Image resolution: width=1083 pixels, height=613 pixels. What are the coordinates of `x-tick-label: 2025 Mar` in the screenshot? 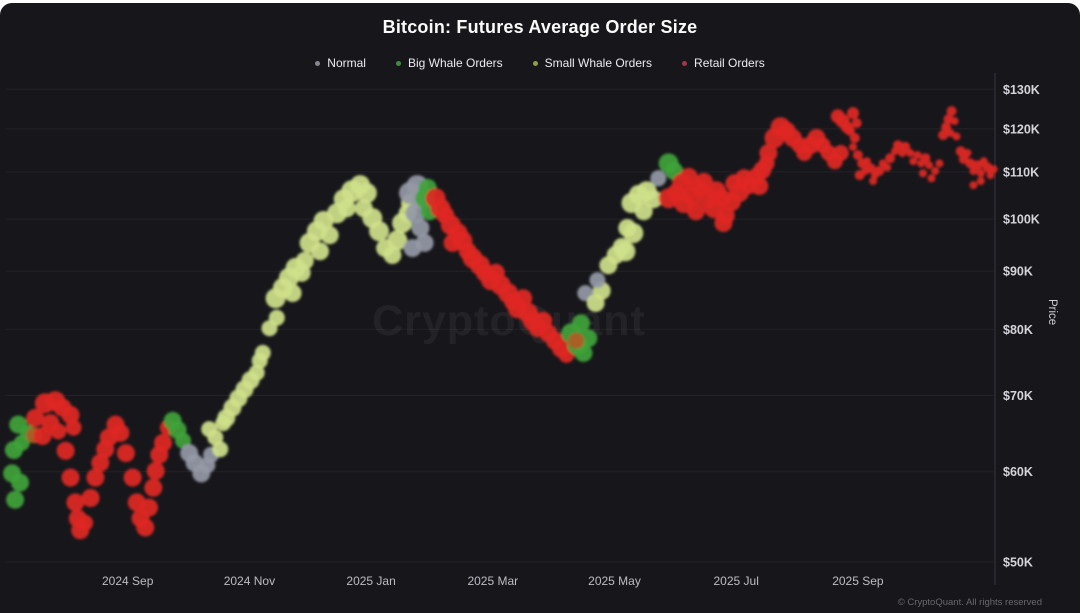 It's located at (492, 581).